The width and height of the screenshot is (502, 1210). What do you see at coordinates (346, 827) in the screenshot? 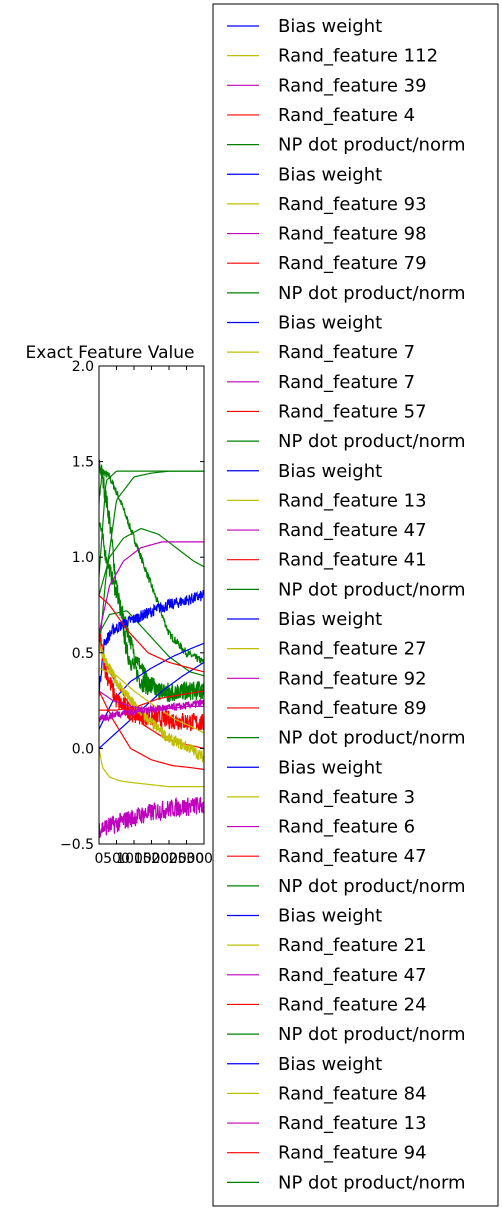
I see `legend-label: Rand_feature 6` at bounding box center [346, 827].